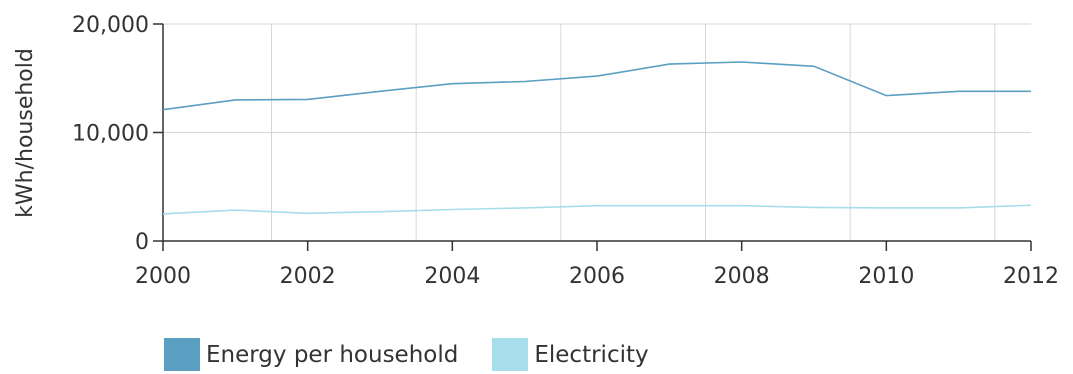 The height and width of the screenshot is (374, 1073). I want to click on legend: Energy per household Electricity, so click(423, 354).